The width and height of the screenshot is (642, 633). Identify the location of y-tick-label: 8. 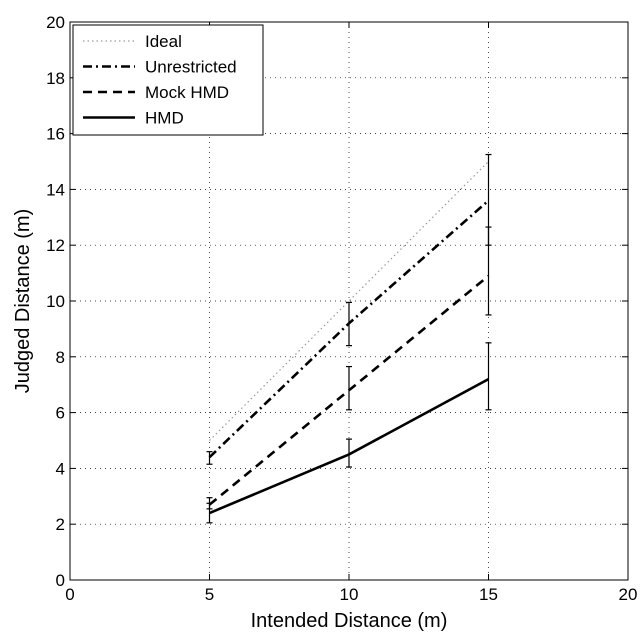
(60, 357).